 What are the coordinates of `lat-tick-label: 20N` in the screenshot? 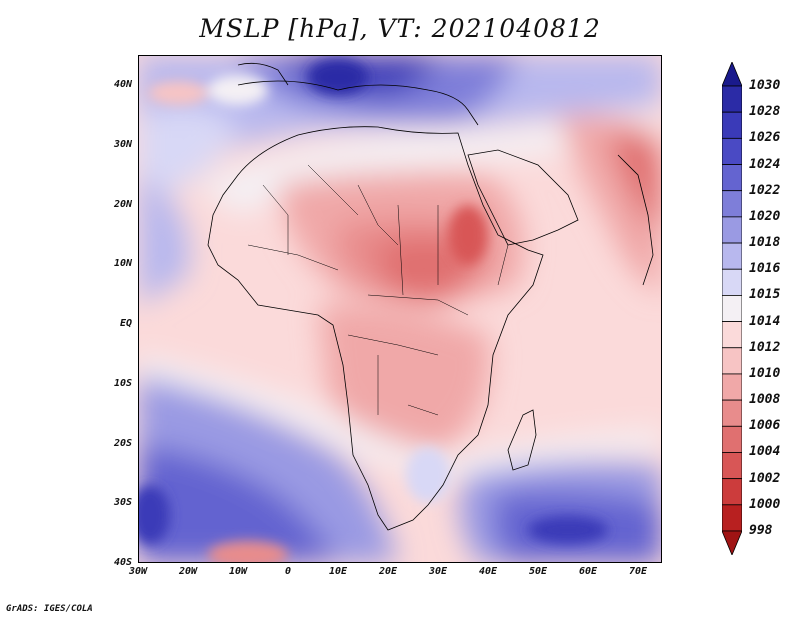 It's located at (122, 204).